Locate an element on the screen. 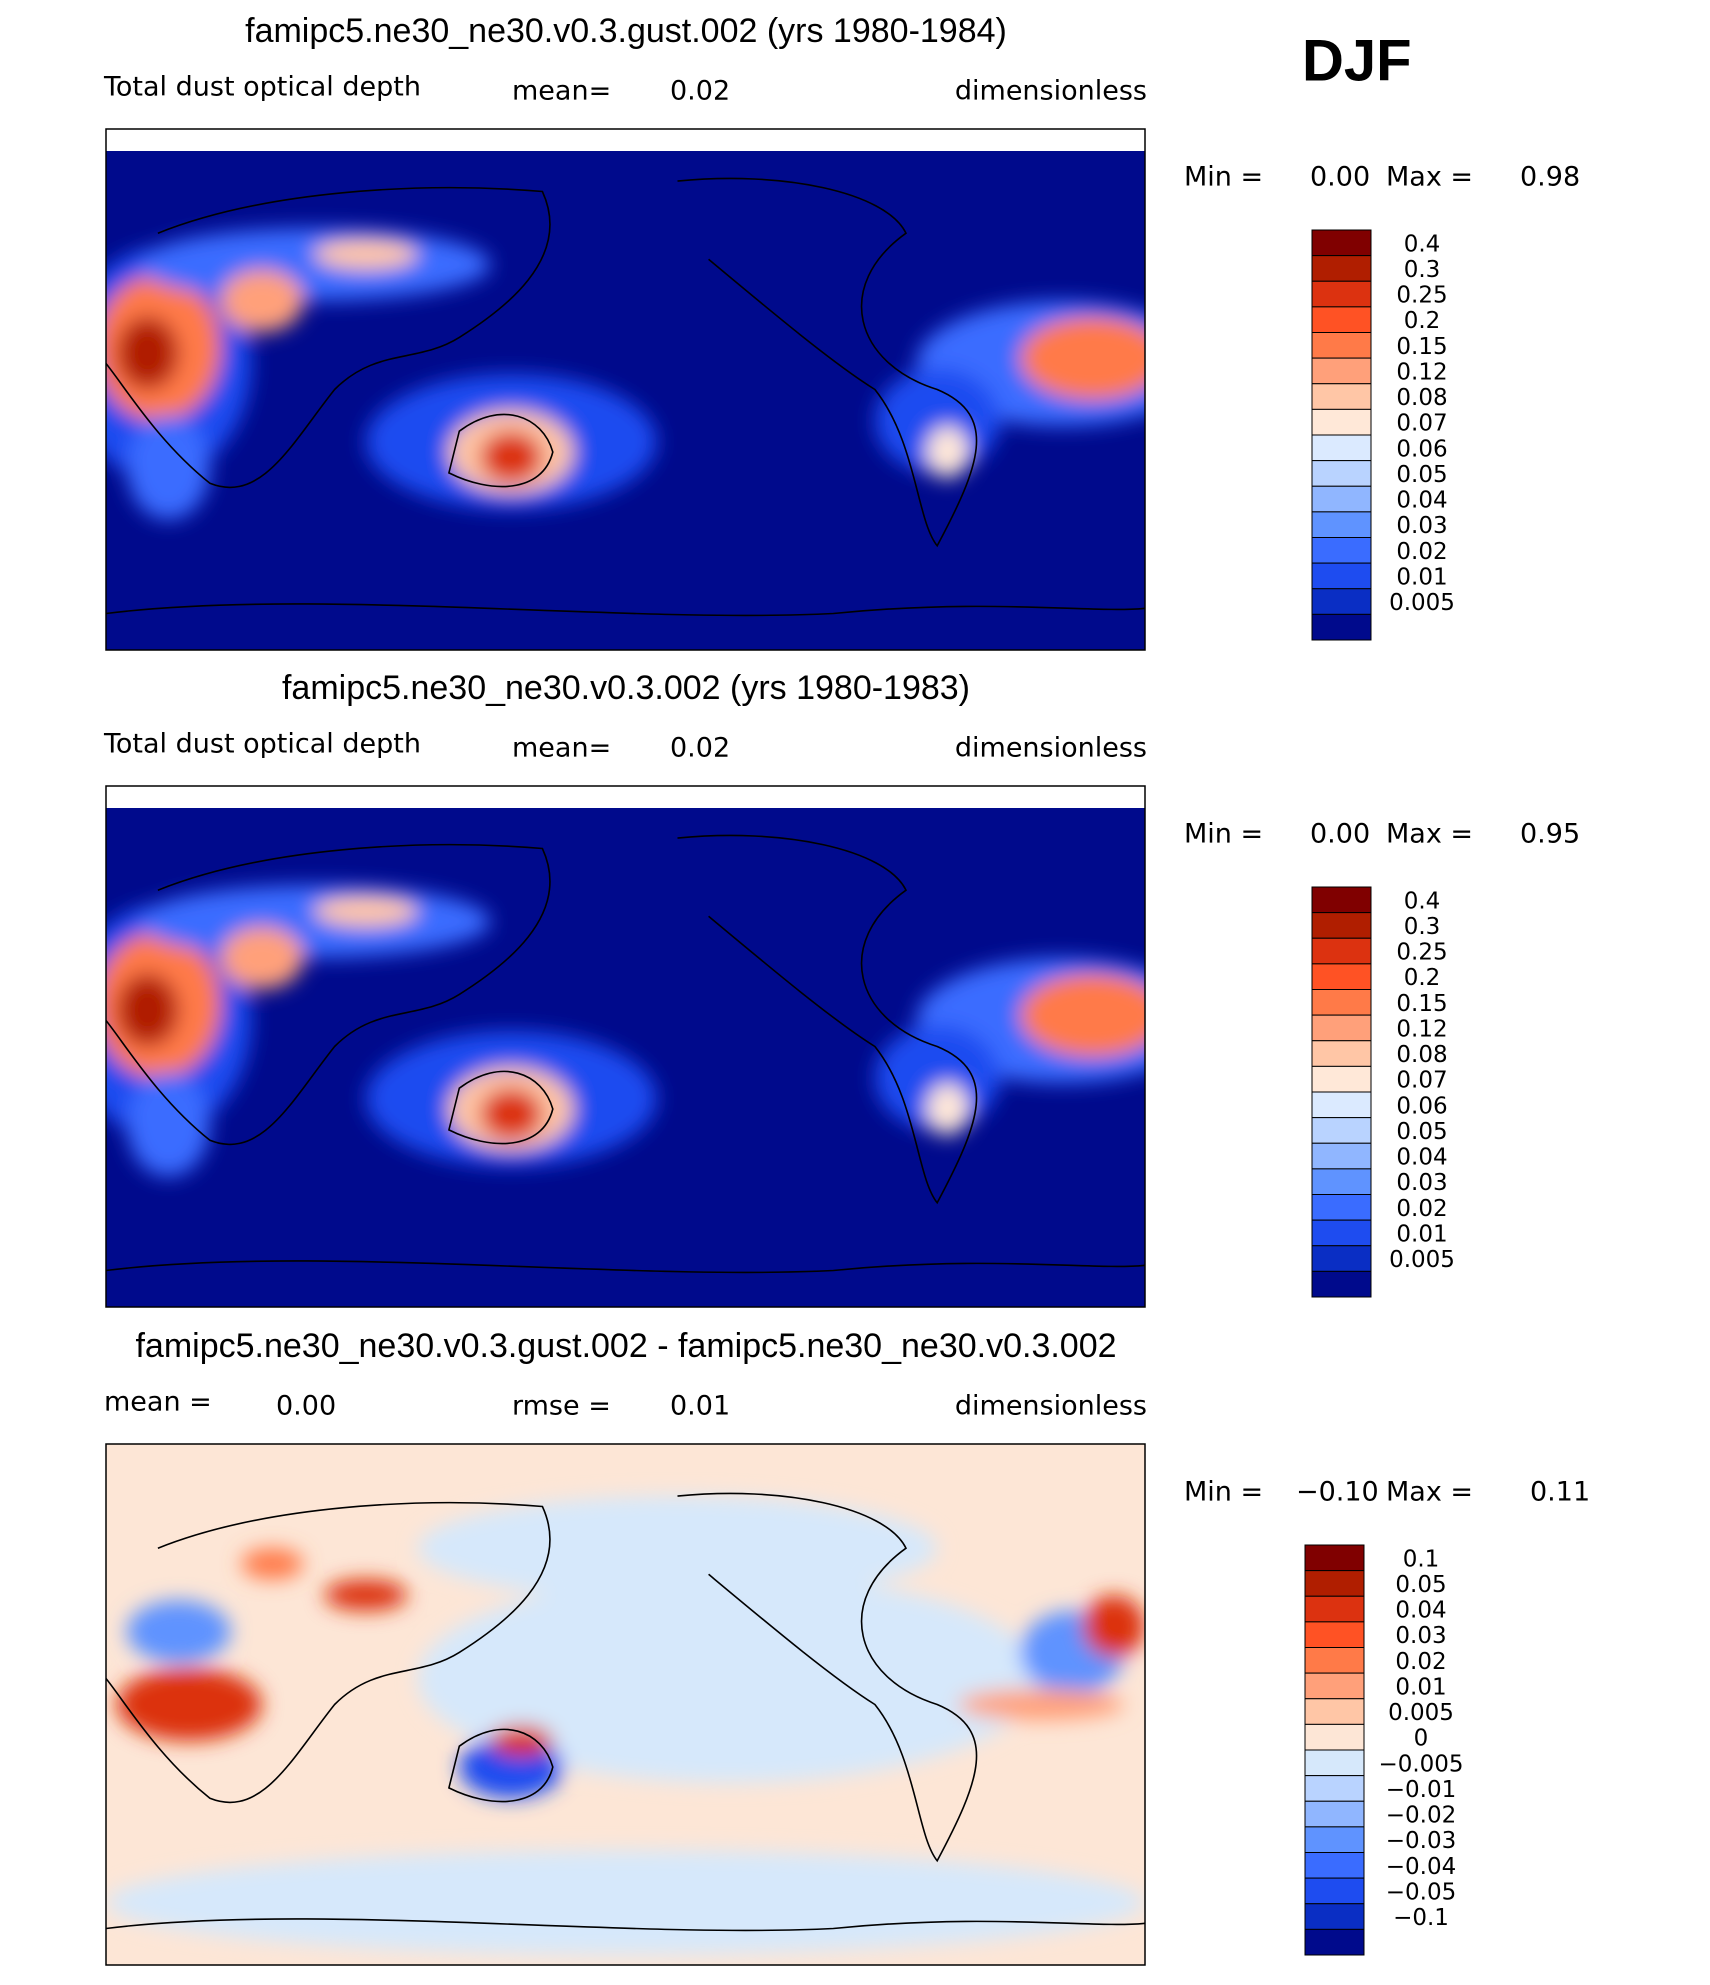  max-value: 0.95 is located at coordinates (1550, 834).